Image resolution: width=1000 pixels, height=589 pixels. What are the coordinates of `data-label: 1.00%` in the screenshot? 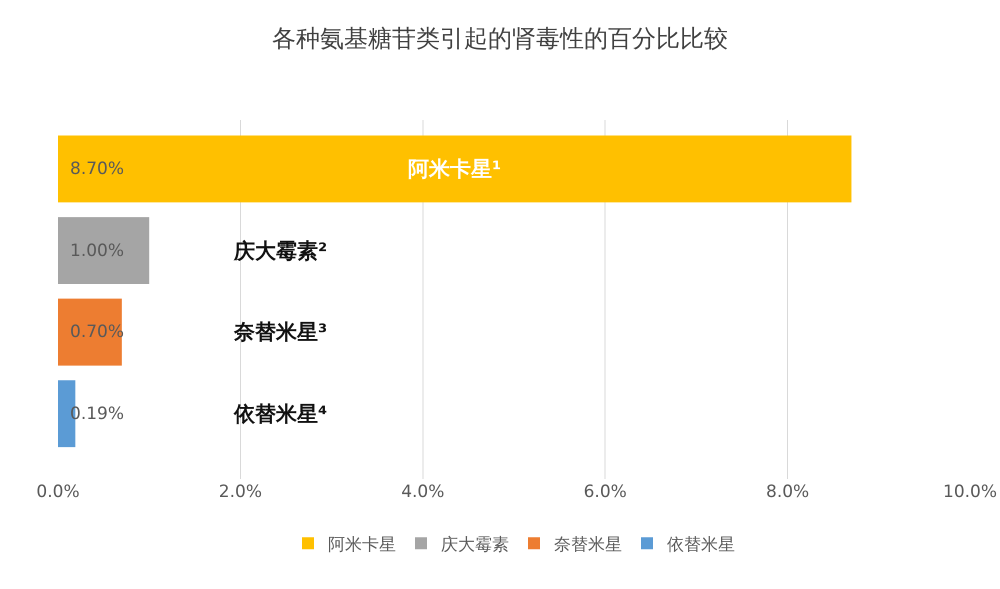 It's located at (97, 251).